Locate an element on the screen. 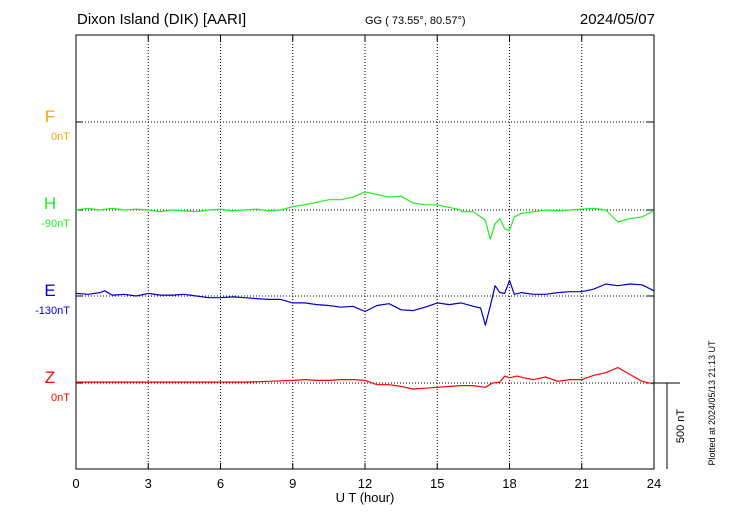 This screenshot has height=520, width=730. x-tick-labels: 0 3 6 9 12 15 18 21 24 is located at coordinates (366, 483).